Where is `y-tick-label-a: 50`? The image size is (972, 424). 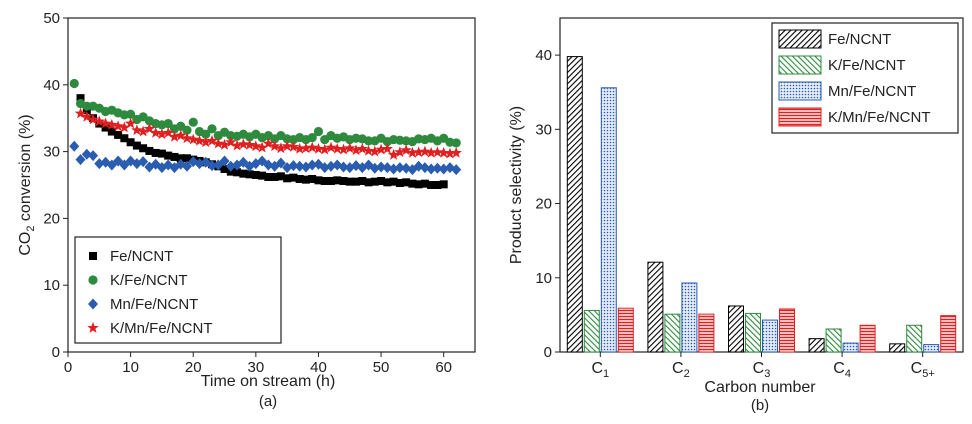 y-tick-label-a: 50 is located at coordinates (51, 18).